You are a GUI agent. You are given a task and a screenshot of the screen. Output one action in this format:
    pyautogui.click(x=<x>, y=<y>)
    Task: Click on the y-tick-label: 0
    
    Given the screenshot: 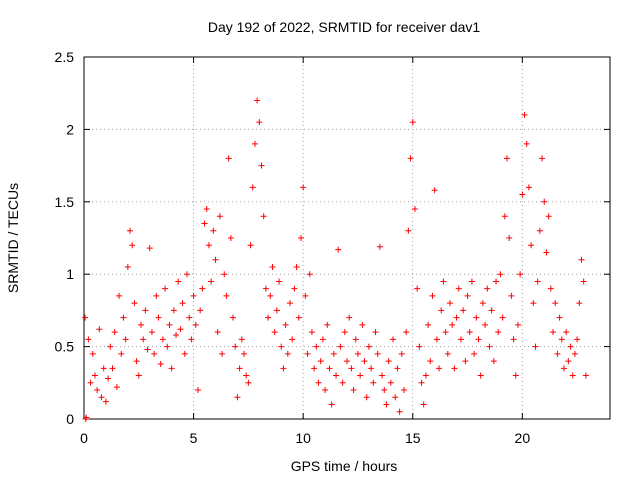 What is the action you would take?
    pyautogui.click(x=70, y=419)
    